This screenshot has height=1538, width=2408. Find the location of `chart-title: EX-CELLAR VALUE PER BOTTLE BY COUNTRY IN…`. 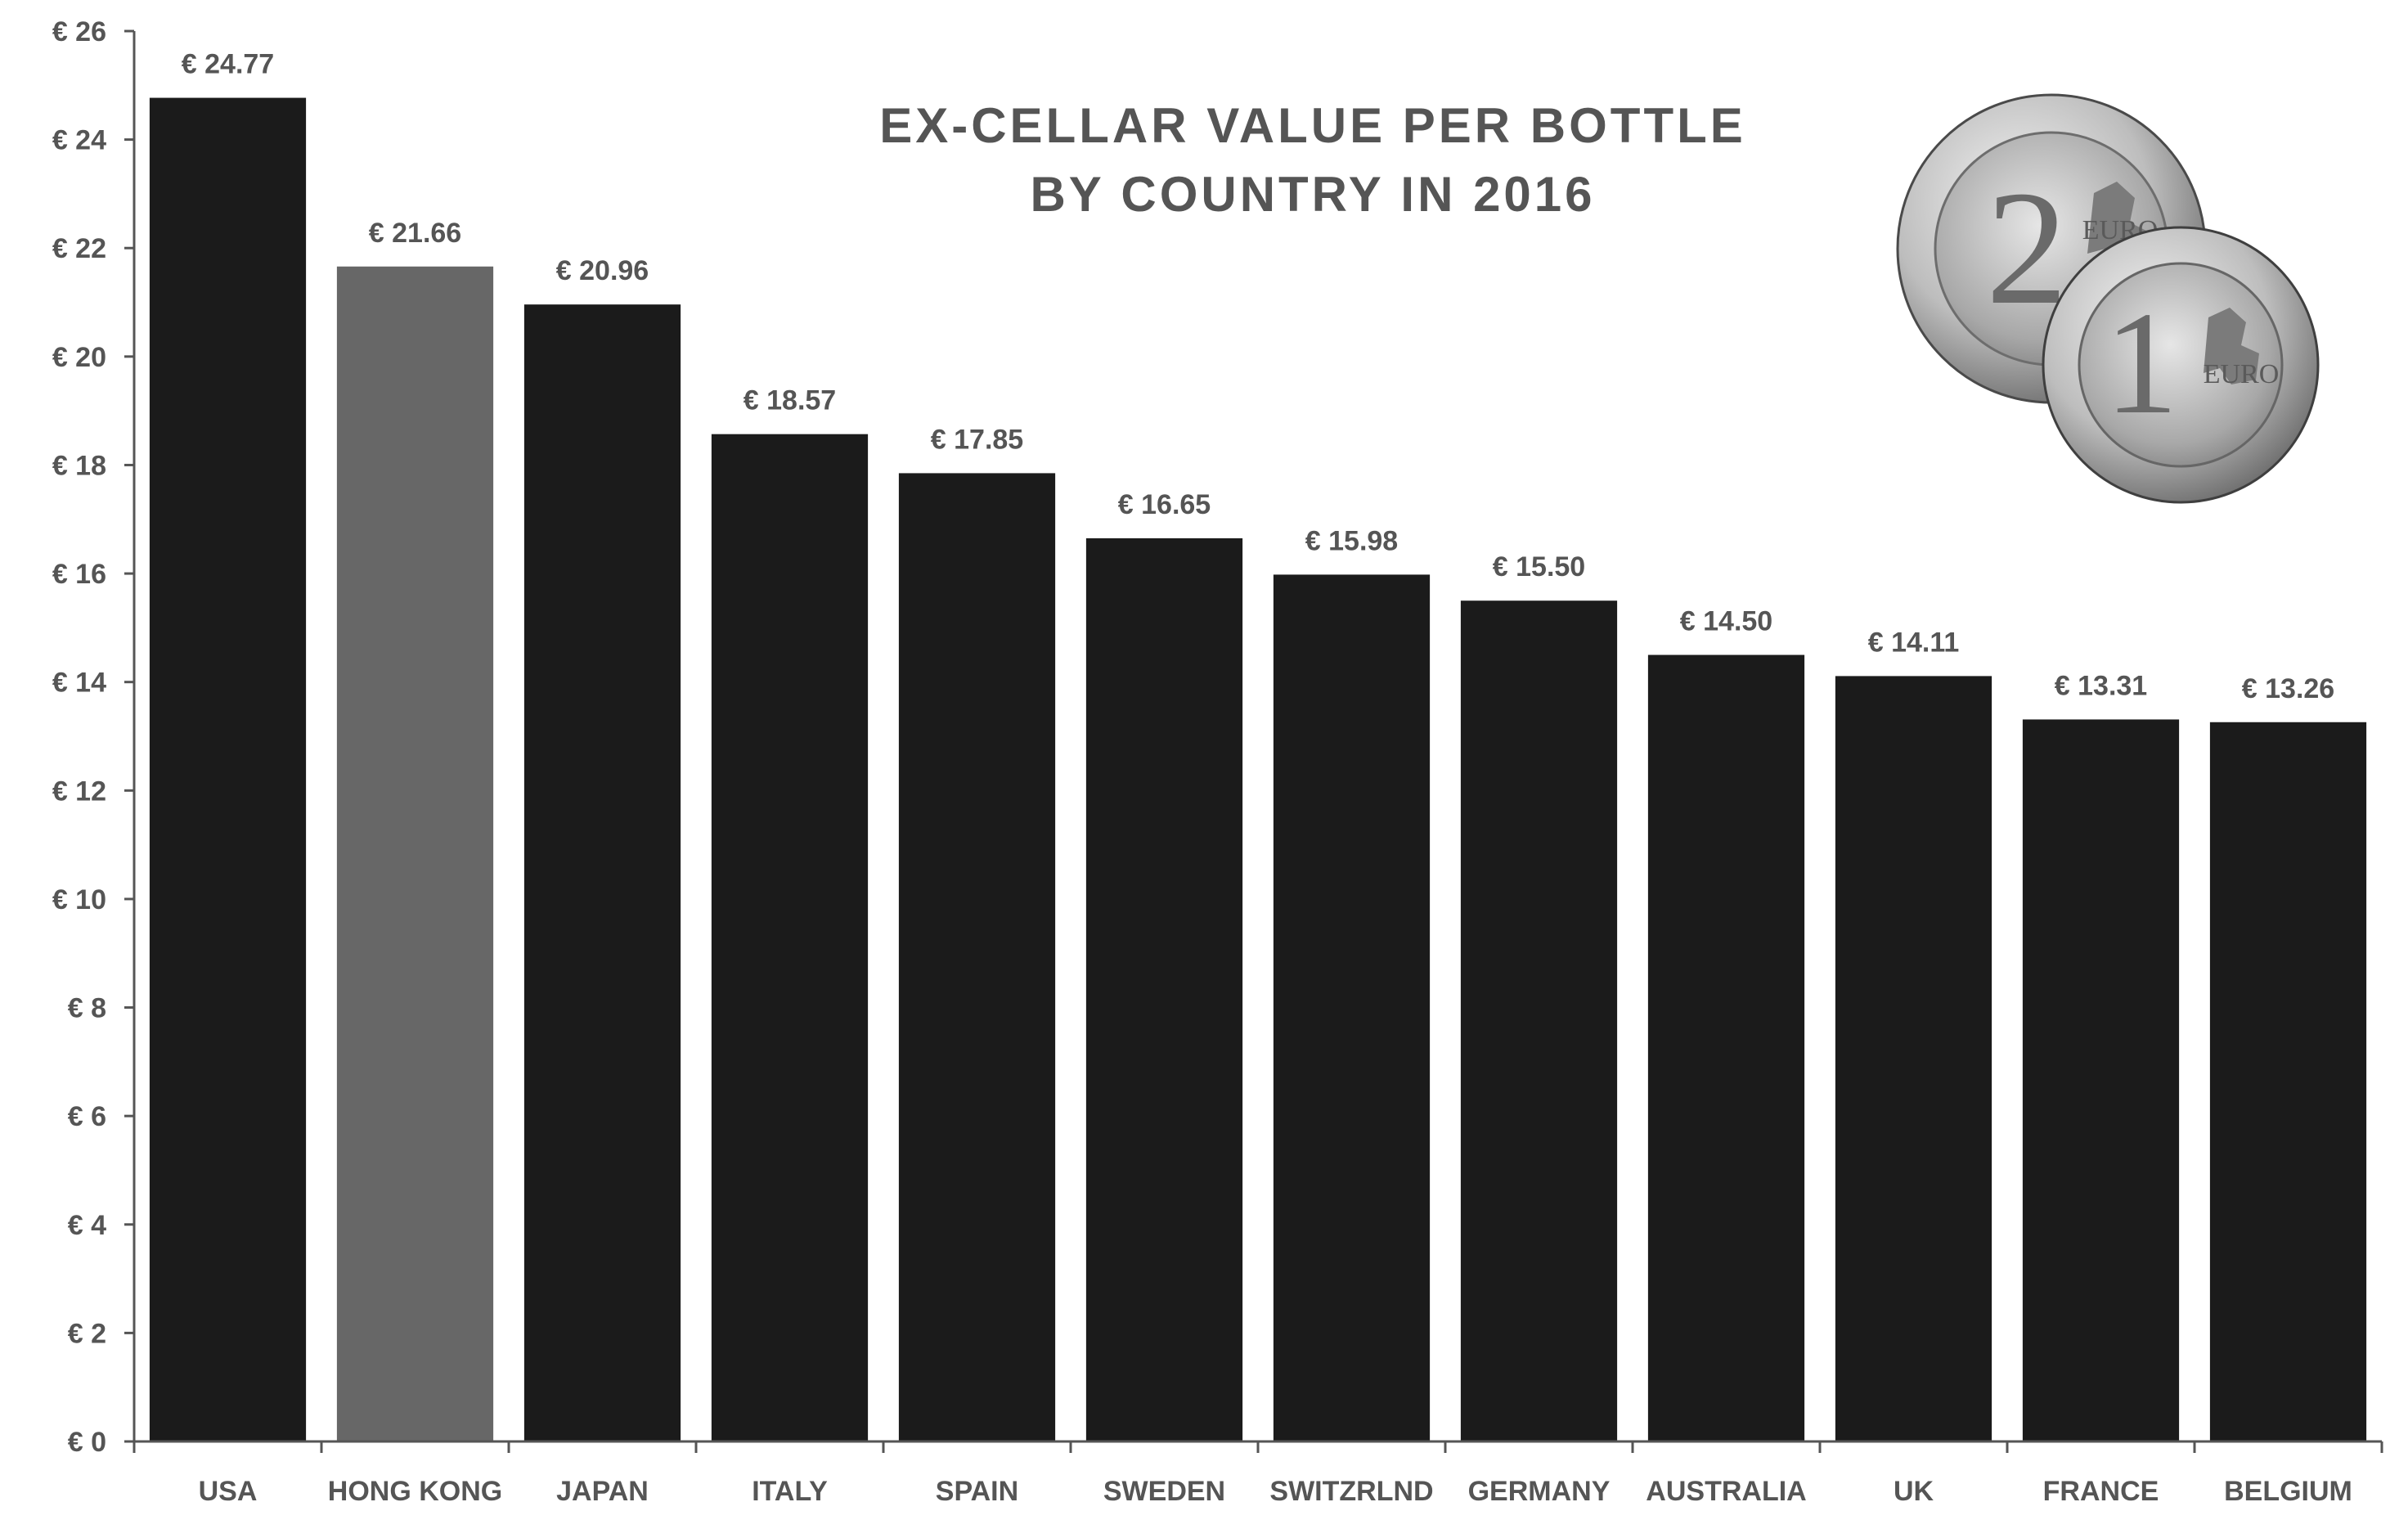

chart-title: EX-CELLAR VALUE PER BOTTLE BY COUNTRY IN… is located at coordinates (1312, 160).